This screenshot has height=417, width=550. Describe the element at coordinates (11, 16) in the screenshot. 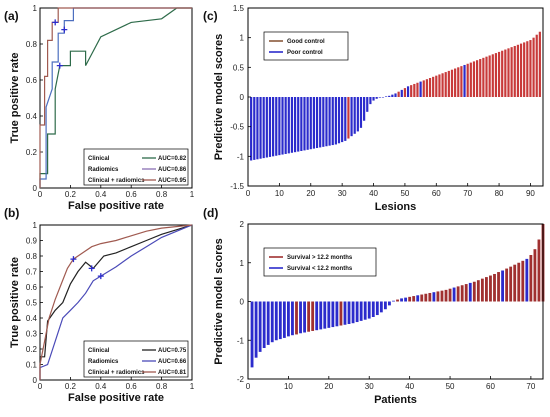

I see `panel-label-a: (a)` at that location.